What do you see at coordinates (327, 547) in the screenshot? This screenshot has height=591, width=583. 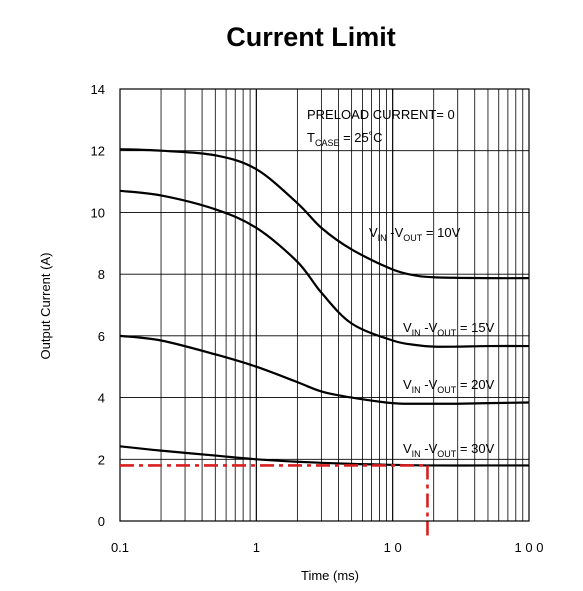 I see `x-tick-labels: 0.1 1 1 0 1 0 0` at bounding box center [327, 547].